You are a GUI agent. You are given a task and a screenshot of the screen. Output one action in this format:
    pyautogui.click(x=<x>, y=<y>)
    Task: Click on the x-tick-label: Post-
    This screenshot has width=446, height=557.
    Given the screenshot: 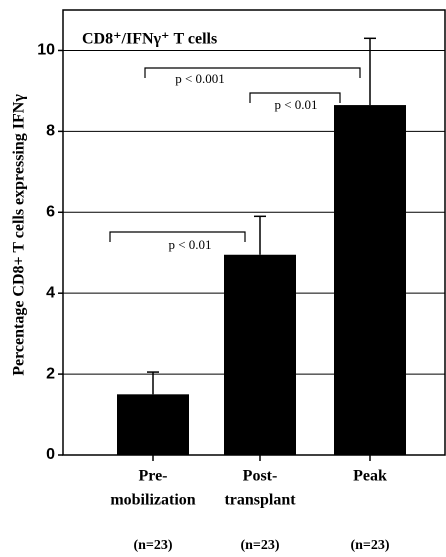 What is the action you would take?
    pyautogui.click(x=260, y=476)
    